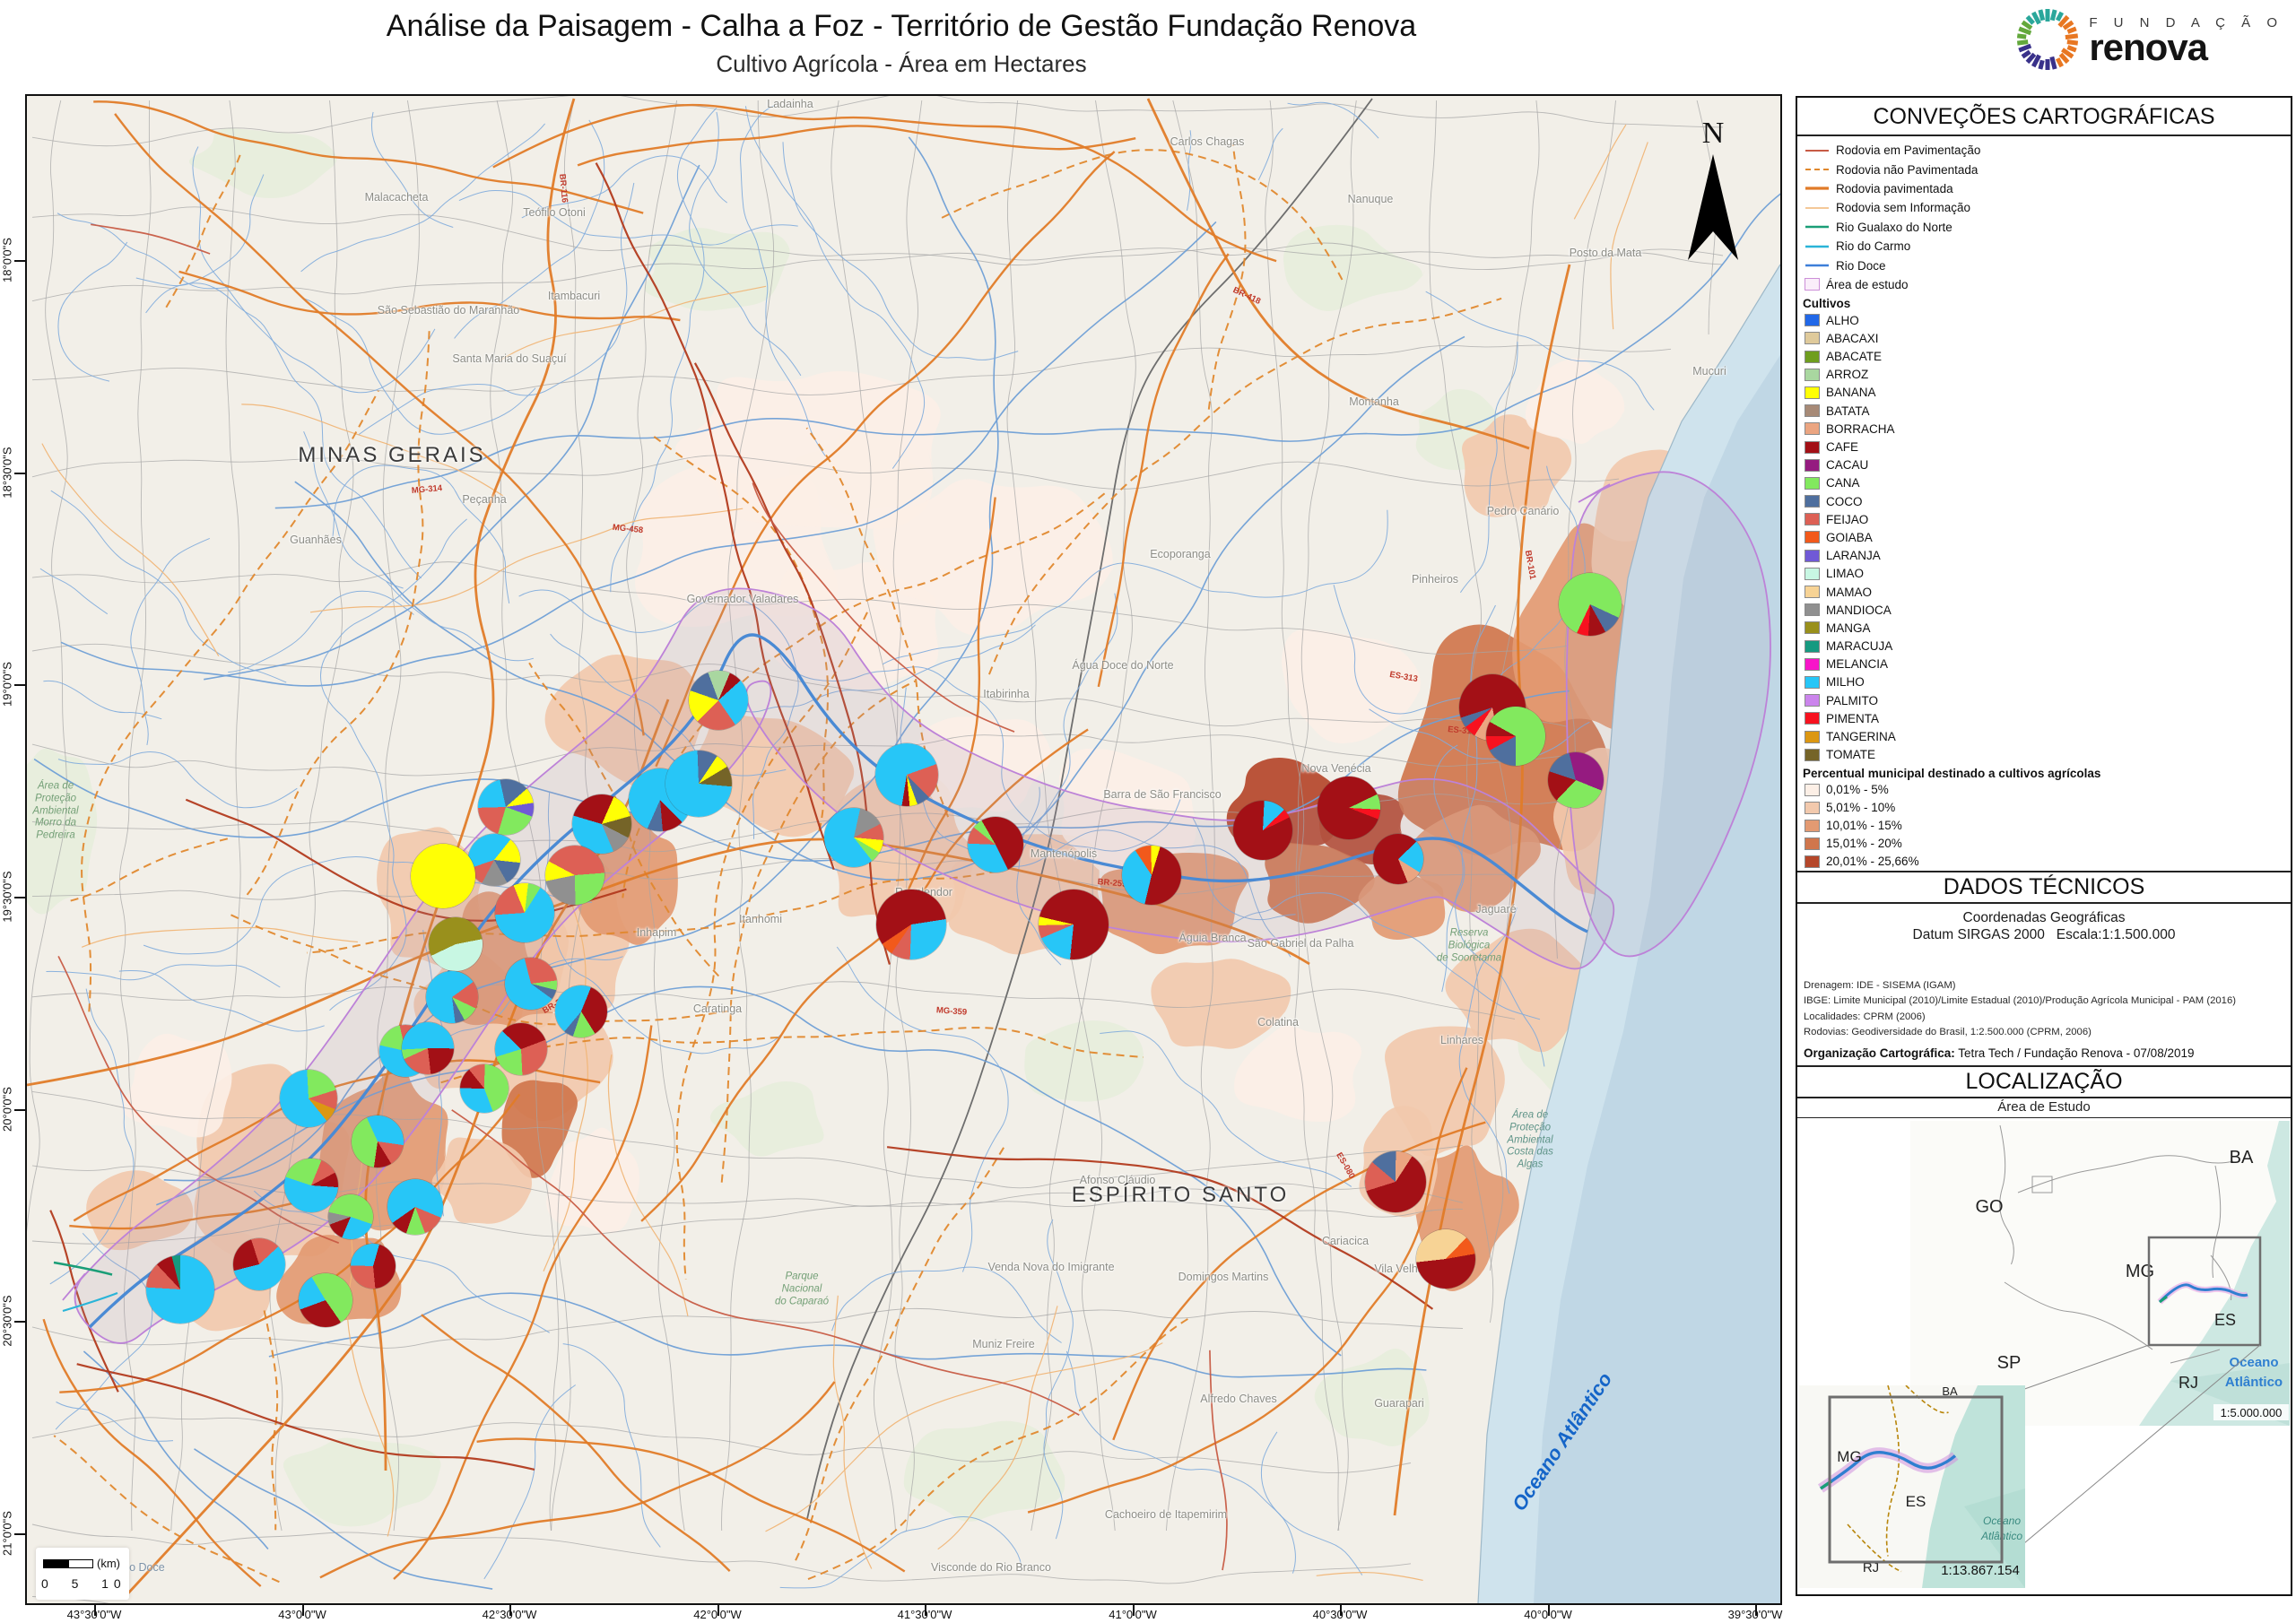  I want to click on legend-cultivo-item: ALHO, so click(2044, 320).